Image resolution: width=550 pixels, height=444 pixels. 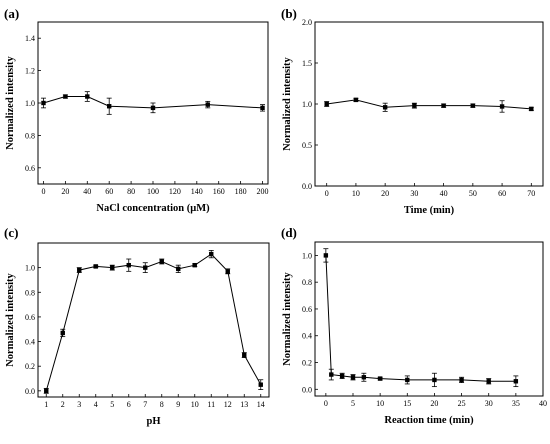 I want to click on x-tick-label: 70, so click(x=531, y=193).